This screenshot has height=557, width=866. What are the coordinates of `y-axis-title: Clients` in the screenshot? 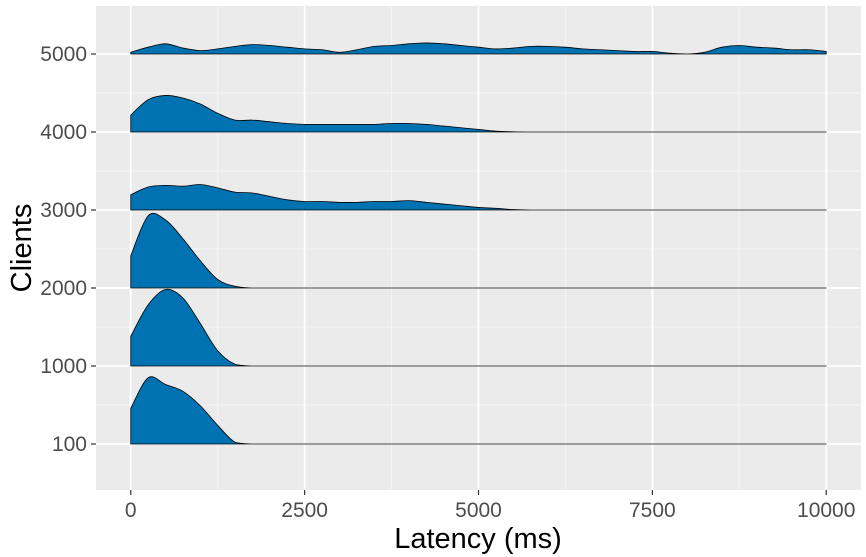 It's located at (22, 248).